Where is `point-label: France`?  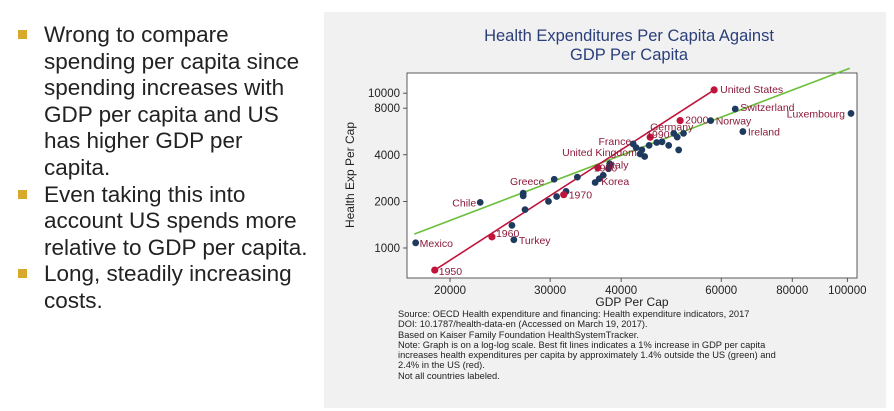
point-label: France is located at coordinates (614, 142).